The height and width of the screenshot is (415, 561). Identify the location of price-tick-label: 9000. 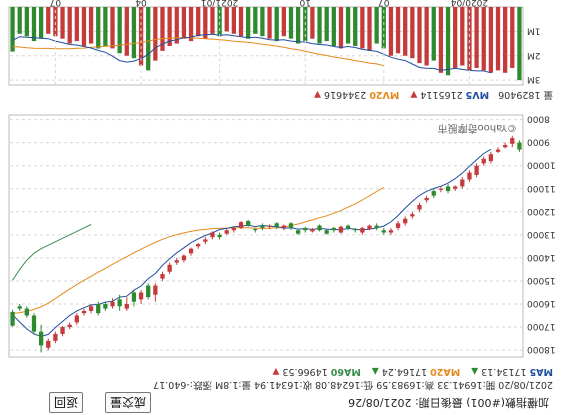
(538, 142).